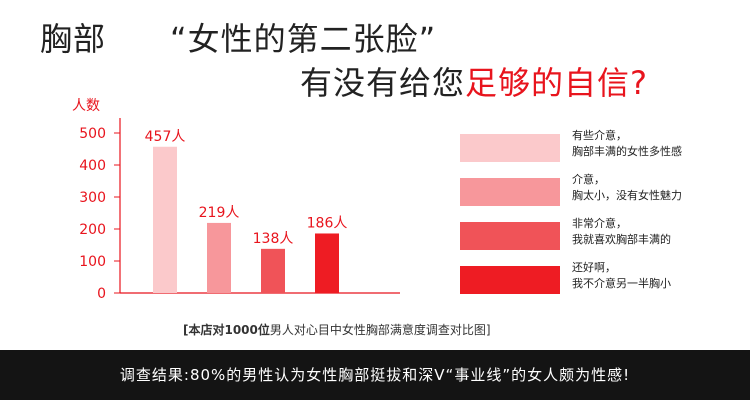 The height and width of the screenshot is (400, 750). Describe the element at coordinates (599, 135) in the screenshot. I see `legend-line: 有些介意，` at that location.